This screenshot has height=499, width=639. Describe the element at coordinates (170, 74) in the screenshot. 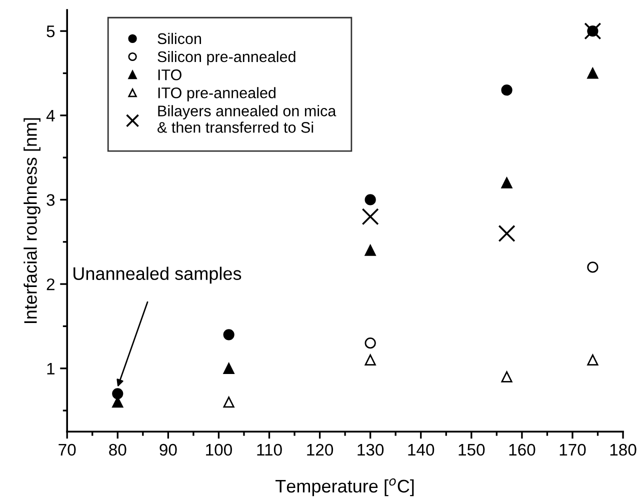

I see `legend-label: ITO` at that location.